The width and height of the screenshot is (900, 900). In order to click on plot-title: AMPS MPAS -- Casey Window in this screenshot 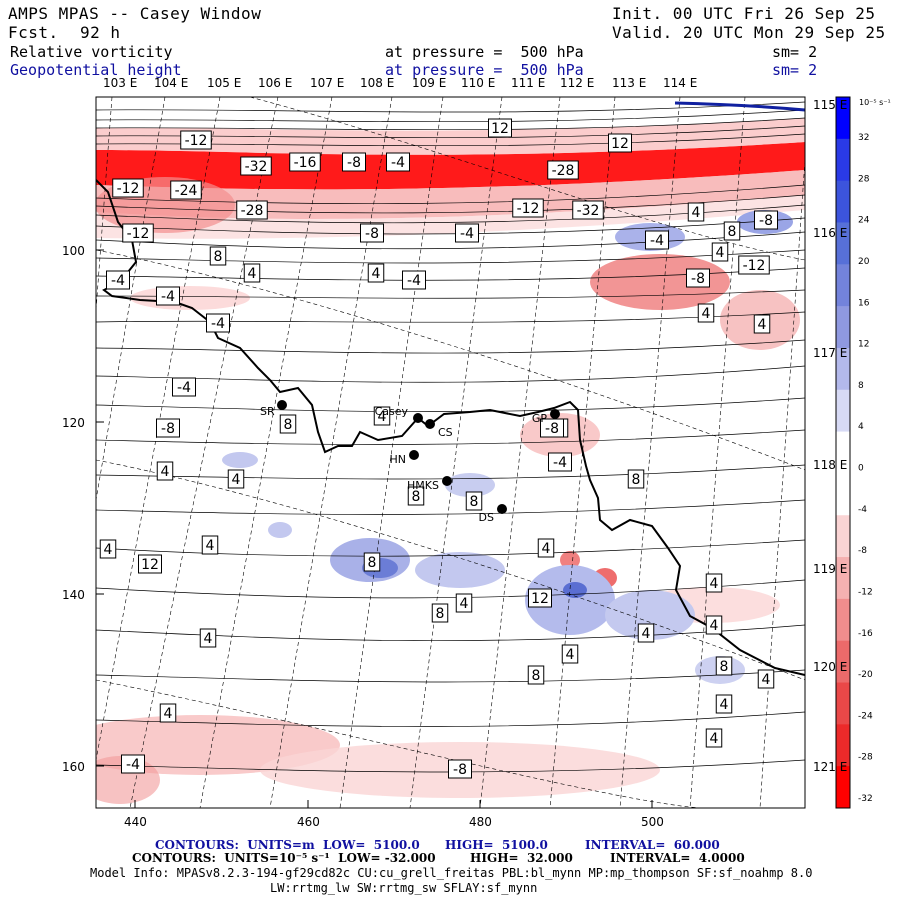, I will do `click(135, 13)`.